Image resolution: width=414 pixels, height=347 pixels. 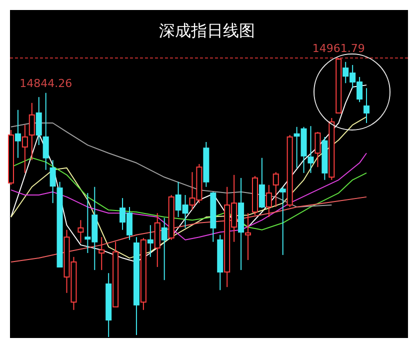 I want to click on chart-title: 深成指日线图, so click(x=207, y=30).